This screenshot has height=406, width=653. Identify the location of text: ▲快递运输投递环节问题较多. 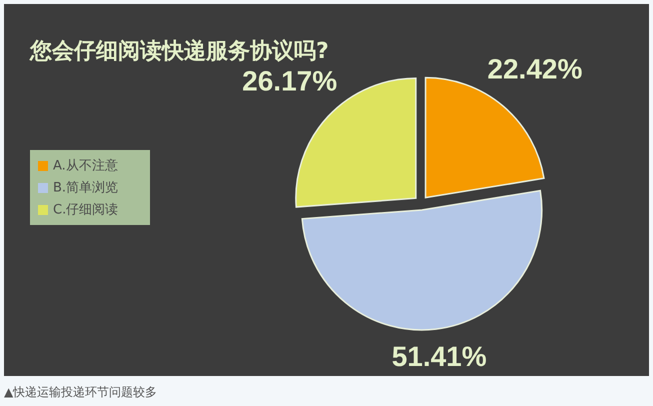
(81, 392).